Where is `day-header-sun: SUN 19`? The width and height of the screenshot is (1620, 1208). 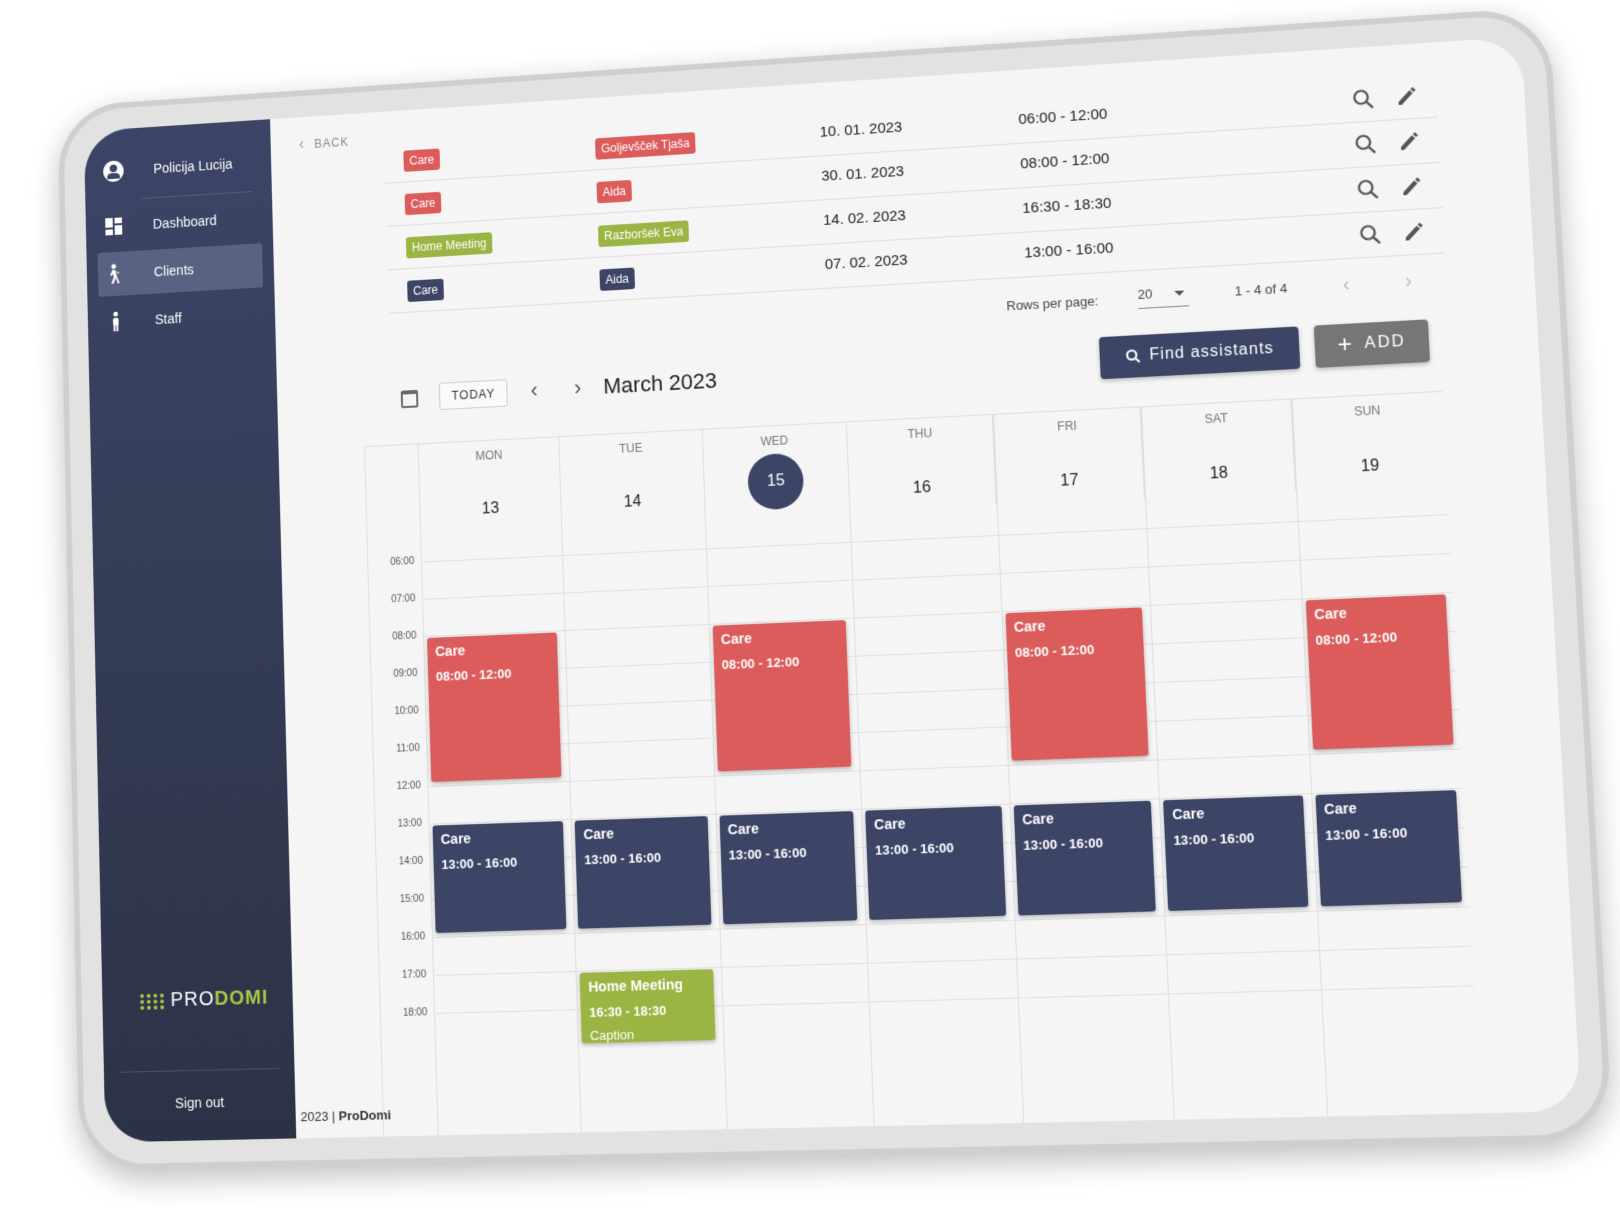 day-header-sun: SUN 19 is located at coordinates (1368, 441).